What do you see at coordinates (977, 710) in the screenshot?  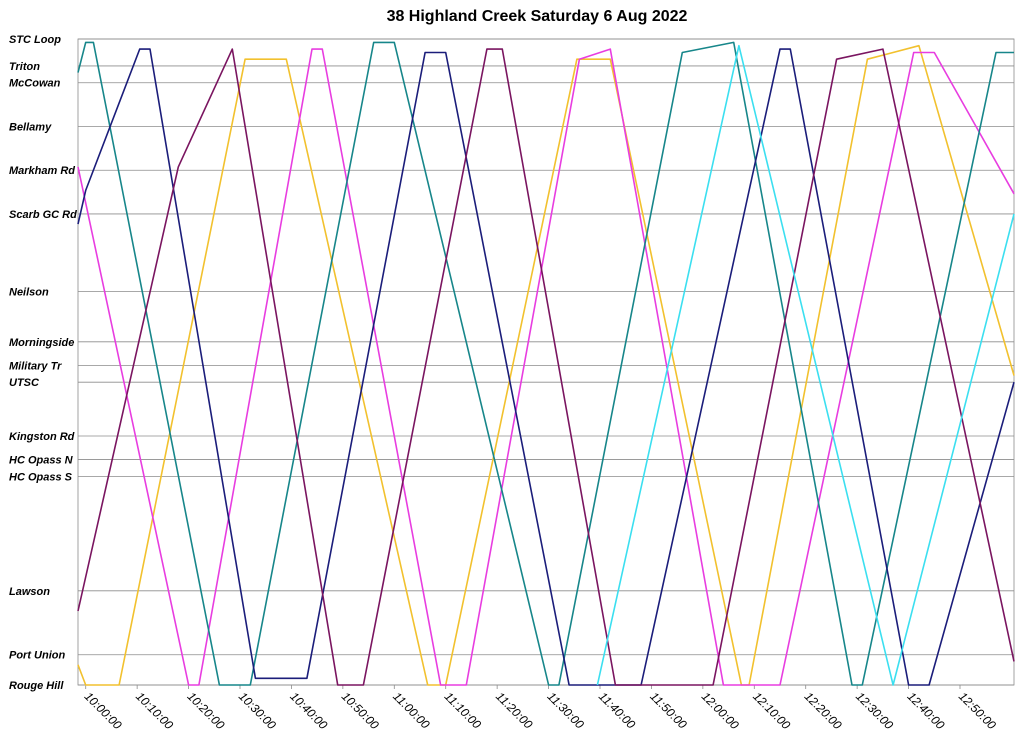 I see `x-tick-label: 12:50:00` at bounding box center [977, 710].